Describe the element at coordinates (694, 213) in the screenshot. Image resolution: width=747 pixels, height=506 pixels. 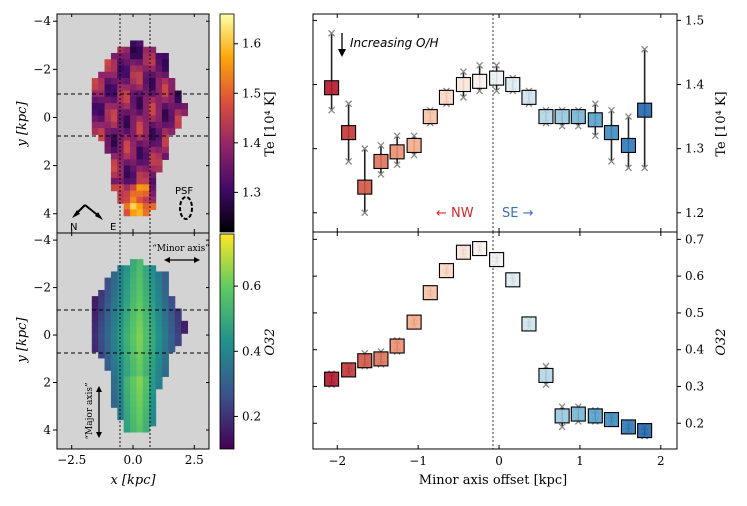
I see `profile-ytick-label: 1.2` at that location.